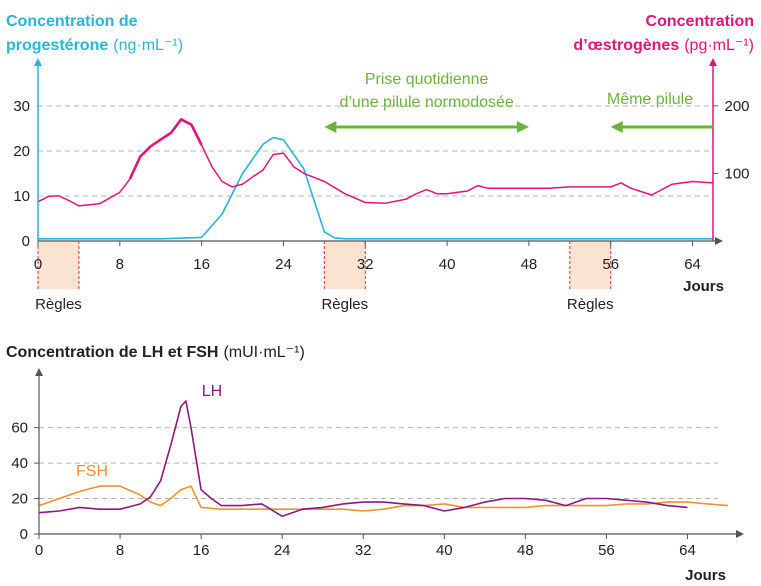 Image resolution: width=761 pixels, height=586 pixels. I want to click on ylabel-lh-fsh: Concentration de LH et FSH (mUI·mL⁻¹), so click(155, 352).